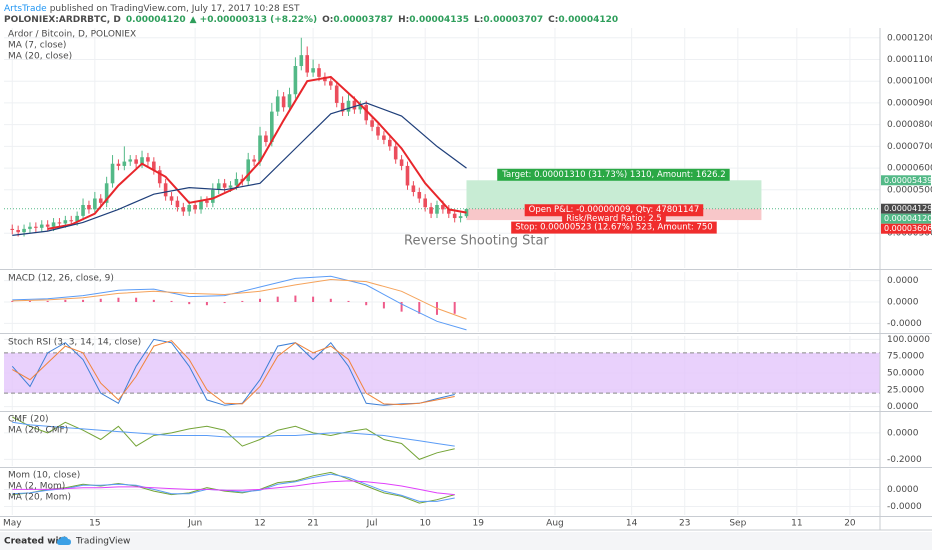 The image size is (932, 550). I want to click on position-label-bg, so click(614, 227).